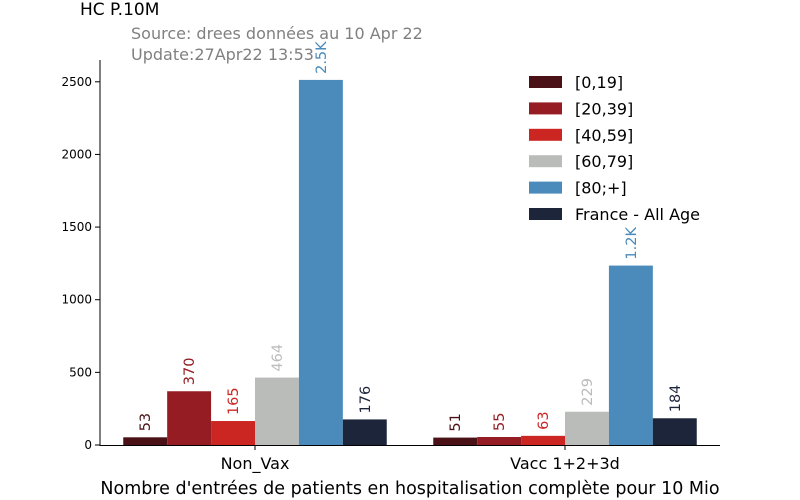  What do you see at coordinates (322, 57) in the screenshot?
I see `bar-data-label: 2.5K` at bounding box center [322, 57].